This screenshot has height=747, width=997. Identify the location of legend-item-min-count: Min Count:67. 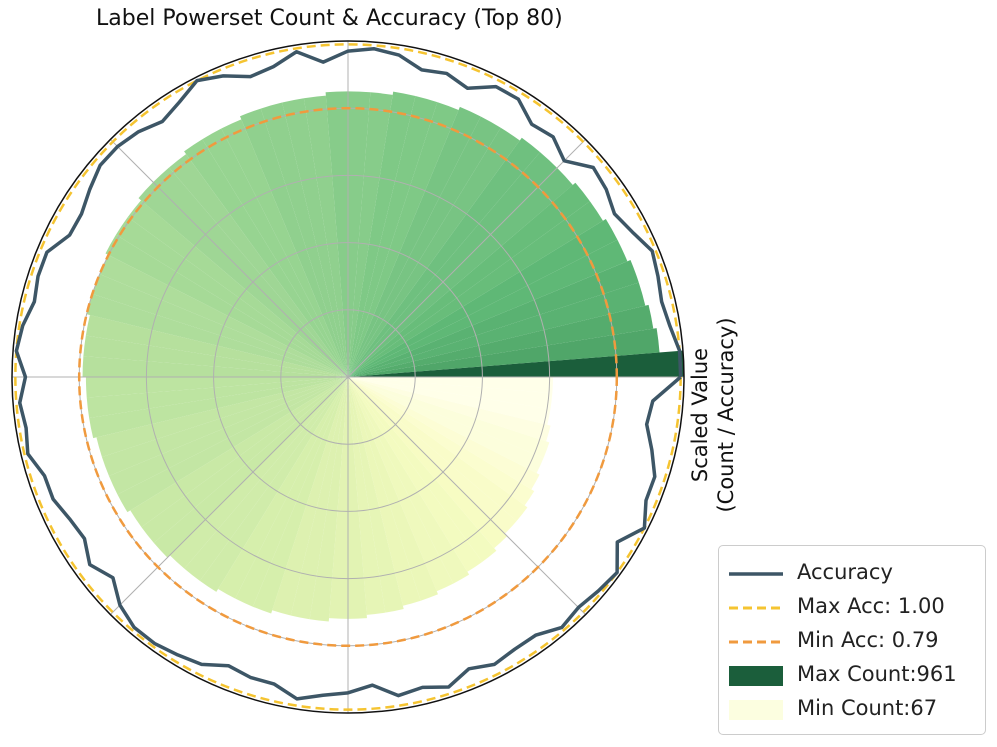
(853, 710).